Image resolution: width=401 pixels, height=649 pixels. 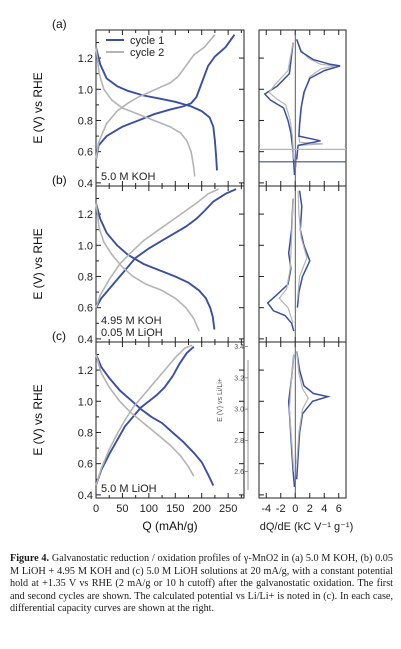 What do you see at coordinates (239, 441) in the screenshot?
I see `li-tick-label: 2.8` at bounding box center [239, 441].